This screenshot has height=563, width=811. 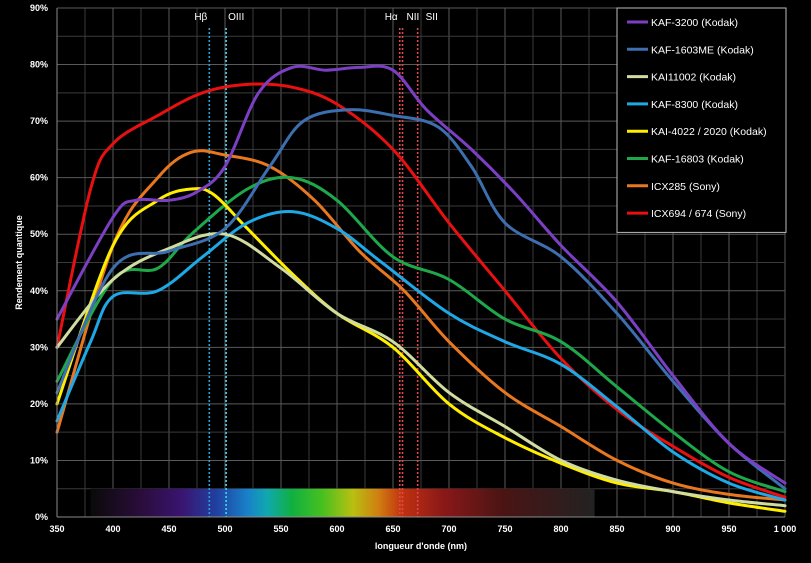 I want to click on x-tick-label: 550, so click(x=280, y=529).